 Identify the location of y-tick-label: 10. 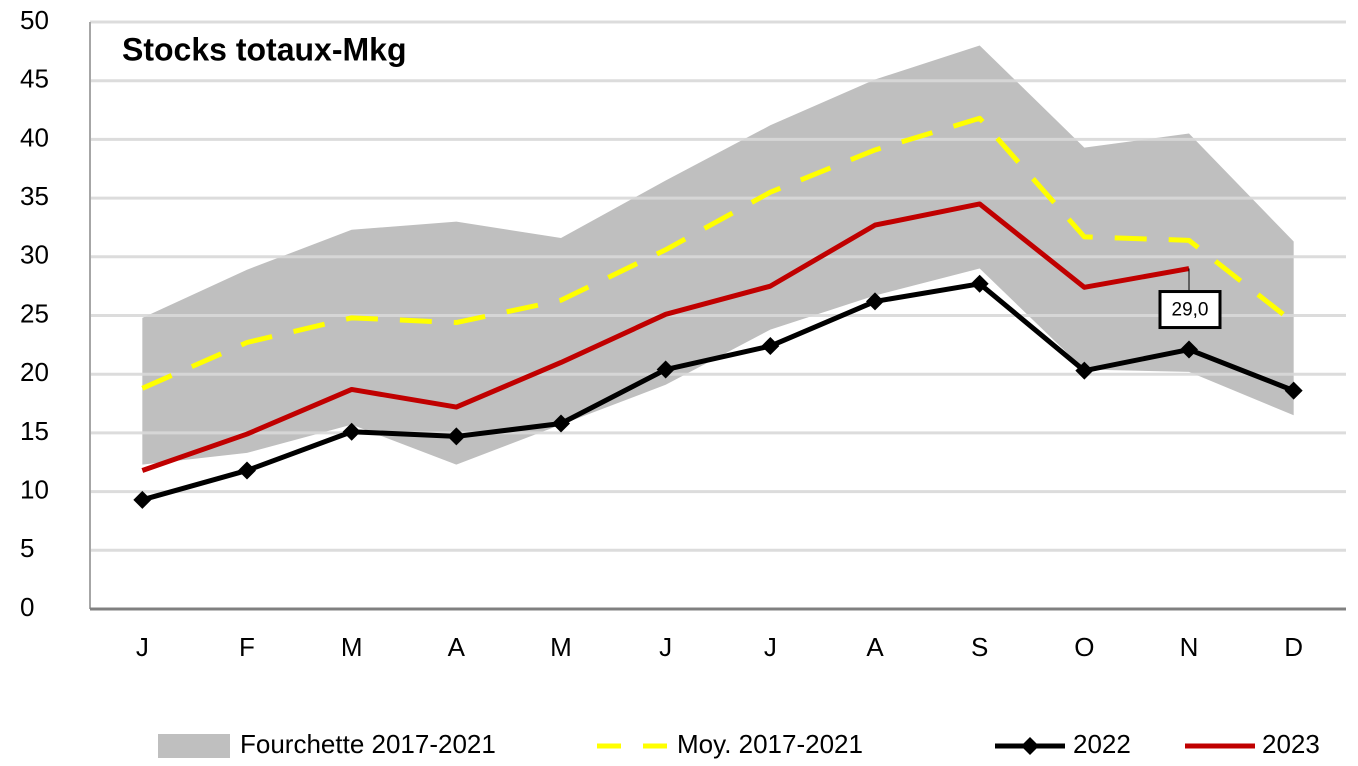
(34, 489).